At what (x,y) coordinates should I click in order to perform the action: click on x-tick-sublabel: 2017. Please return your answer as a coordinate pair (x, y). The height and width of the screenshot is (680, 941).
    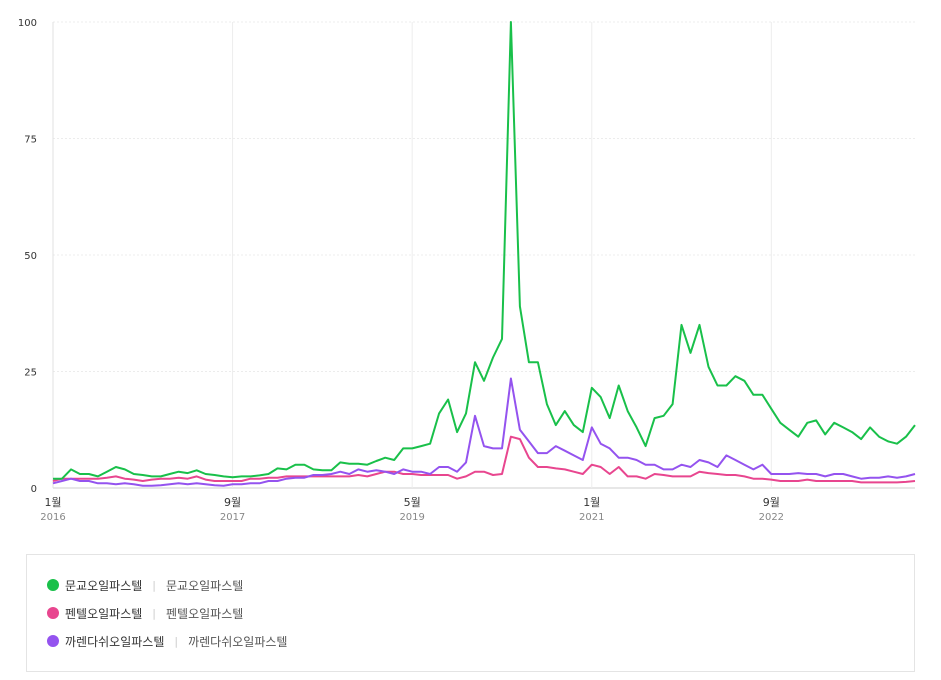
    Looking at the image, I should click on (232, 517).